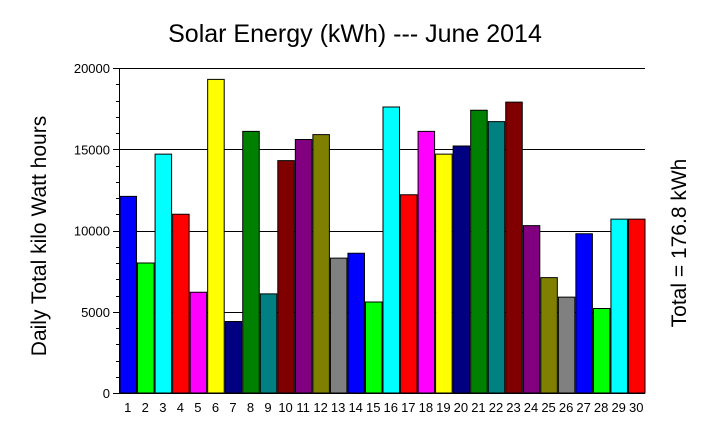  I want to click on x-tick-label: 11, so click(303, 407).